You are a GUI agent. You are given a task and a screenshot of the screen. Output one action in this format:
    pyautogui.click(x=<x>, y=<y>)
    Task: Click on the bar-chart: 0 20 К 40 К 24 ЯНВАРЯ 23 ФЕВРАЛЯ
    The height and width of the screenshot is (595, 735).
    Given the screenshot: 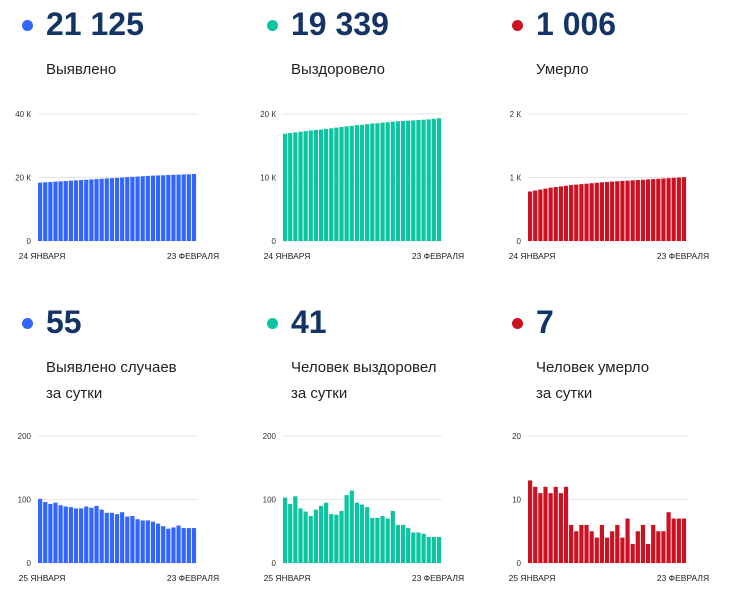 What is the action you would take?
    pyautogui.click(x=117, y=185)
    